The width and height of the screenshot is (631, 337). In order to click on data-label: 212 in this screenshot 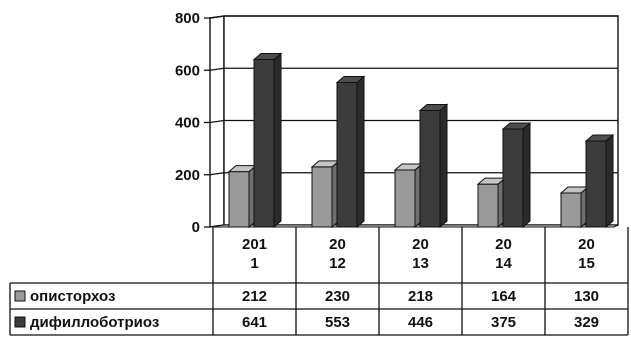, I will do `click(254, 296)`.